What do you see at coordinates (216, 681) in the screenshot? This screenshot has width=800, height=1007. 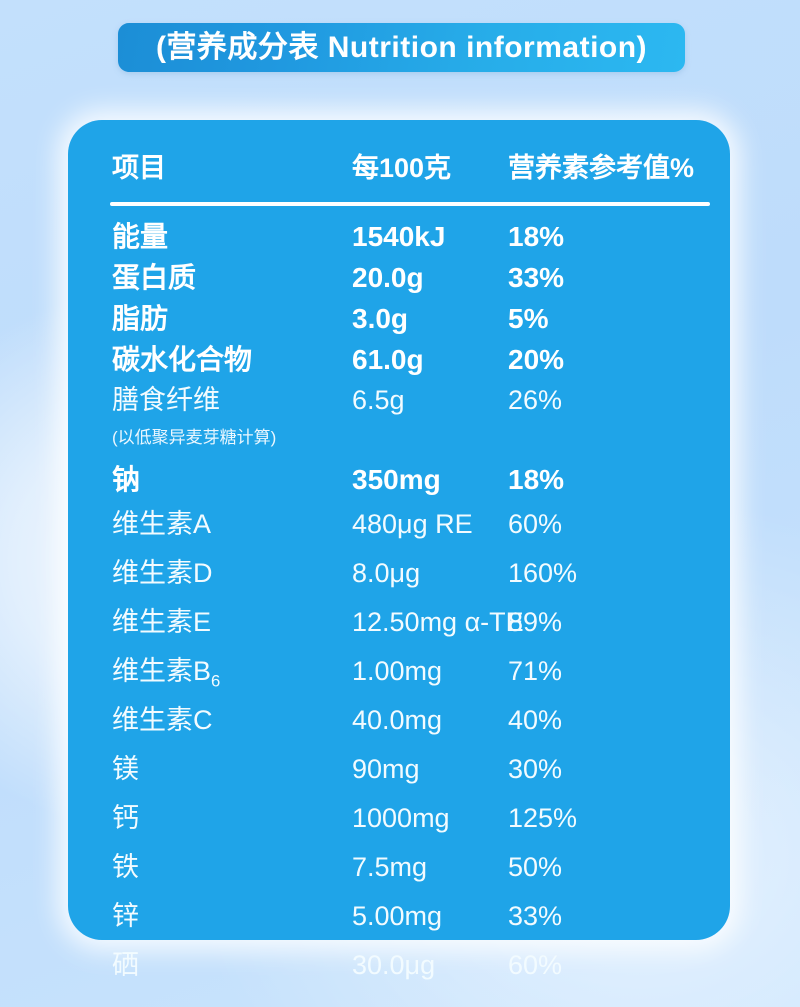 I see `row-item-subscript: 6` at bounding box center [216, 681].